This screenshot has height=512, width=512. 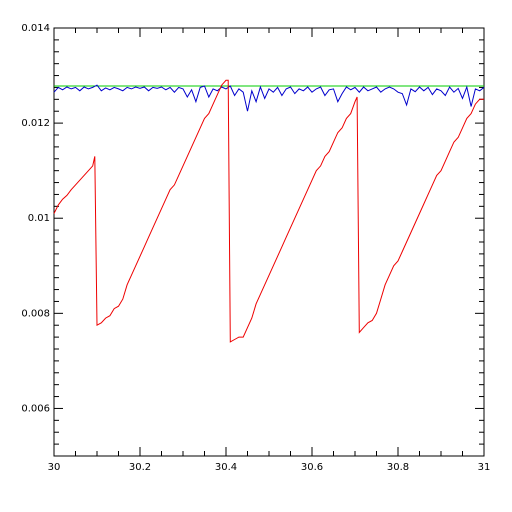 What do you see at coordinates (35, 313) in the screenshot?
I see `y-tick-label: 0.008` at bounding box center [35, 313].